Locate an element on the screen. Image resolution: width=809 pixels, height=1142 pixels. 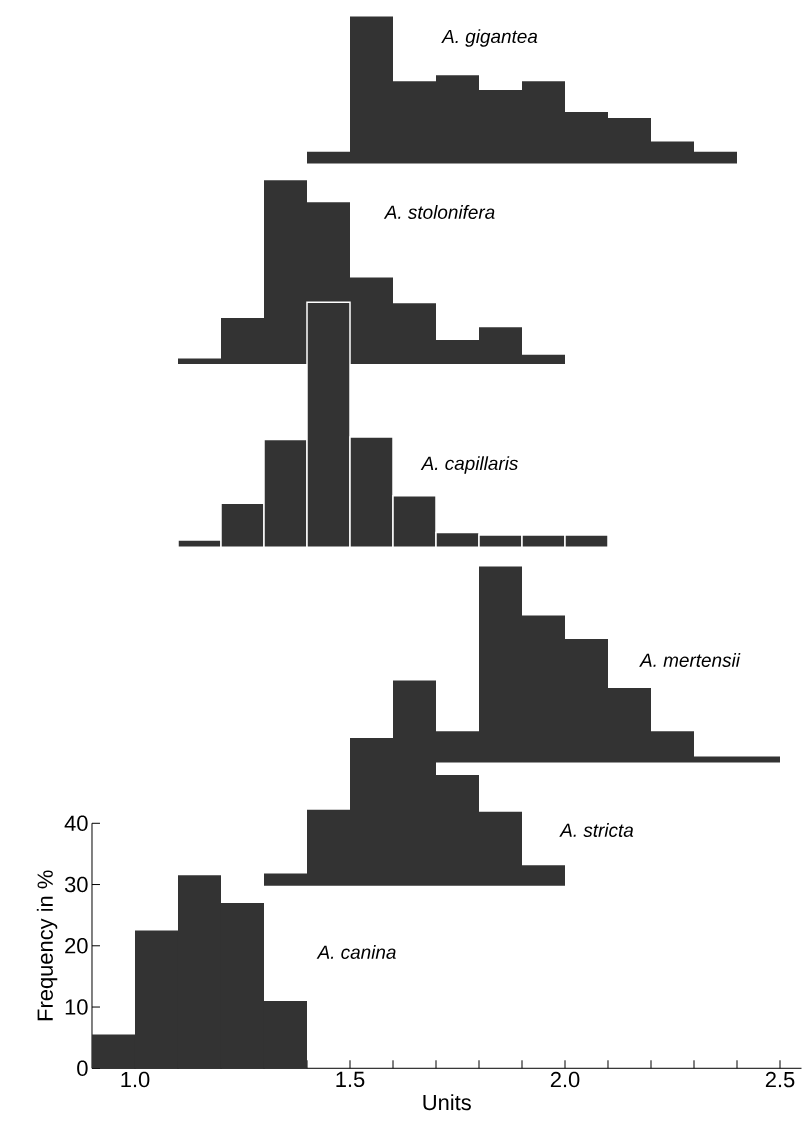
y-tick-label: 20 is located at coordinates (76, 946).